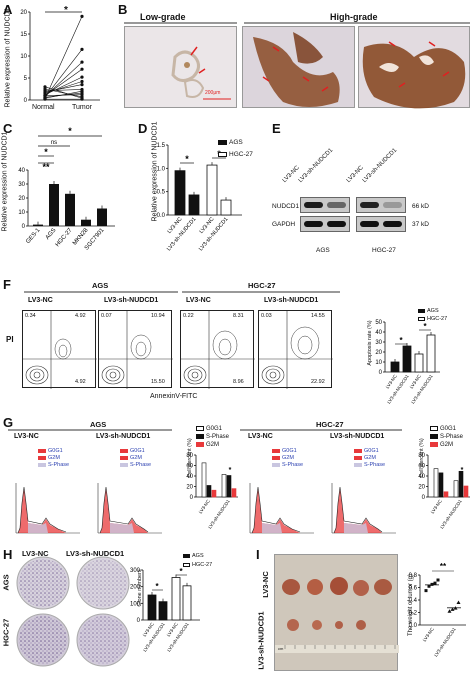  What do you see at coordinates (354, 17) in the screenshot?
I see `panel-b-high-label: High-grade` at bounding box center [354, 17].